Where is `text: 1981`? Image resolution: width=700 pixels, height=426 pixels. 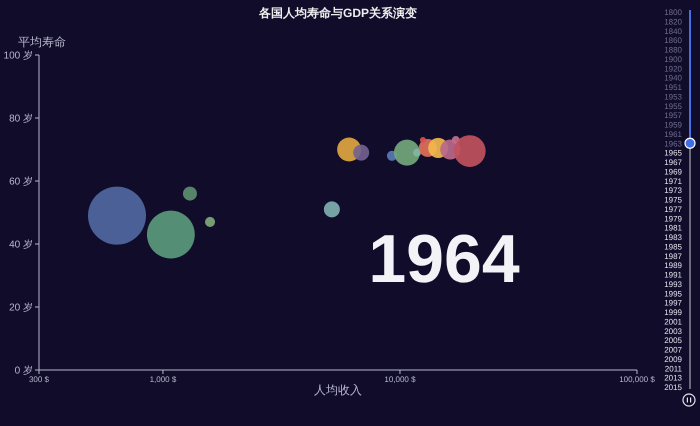 text: 1981 is located at coordinates (673, 228).